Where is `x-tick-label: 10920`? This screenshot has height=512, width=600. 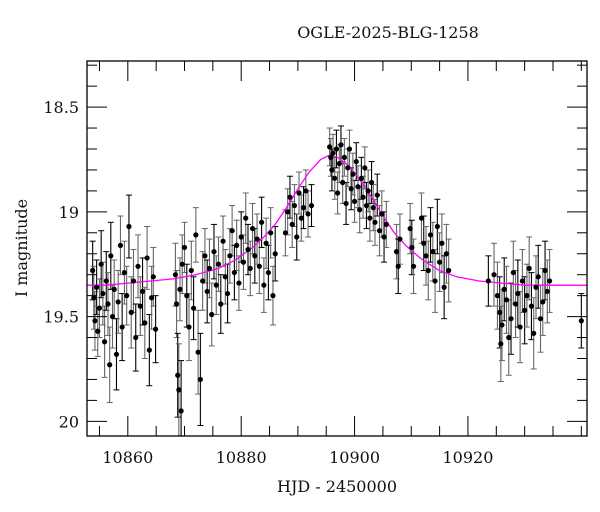 x-tick-label: 10920 is located at coordinates (467, 457).